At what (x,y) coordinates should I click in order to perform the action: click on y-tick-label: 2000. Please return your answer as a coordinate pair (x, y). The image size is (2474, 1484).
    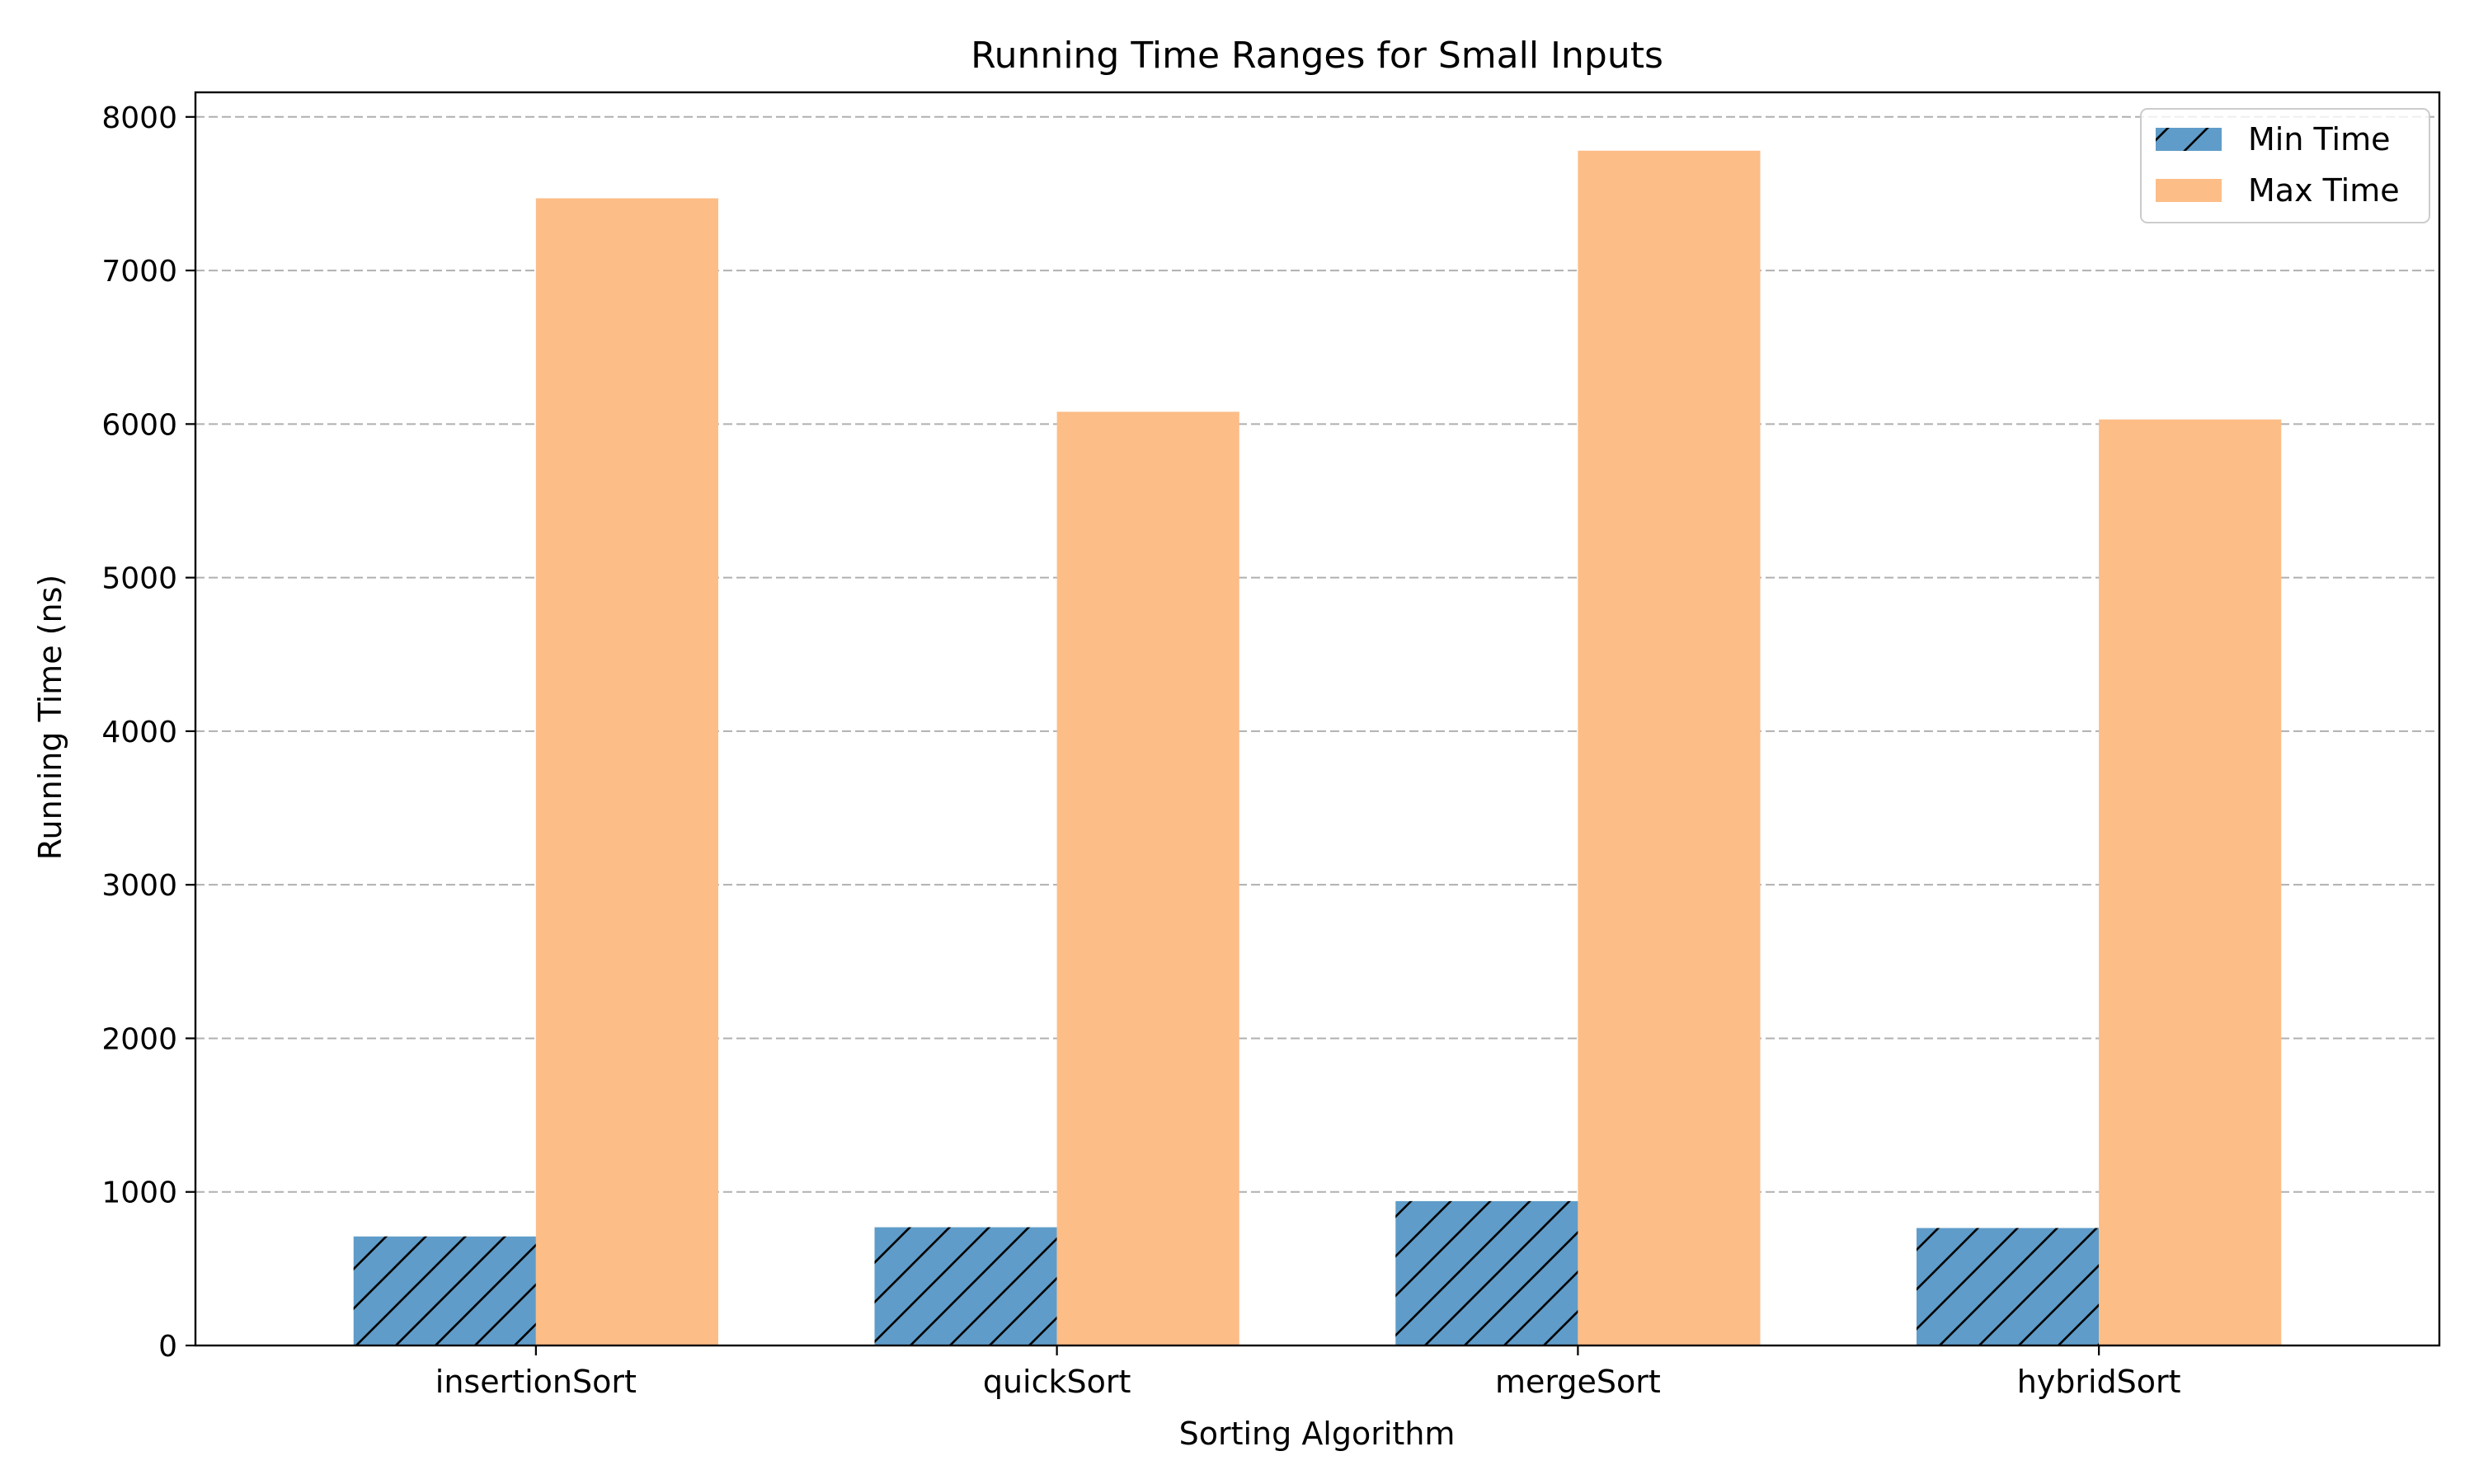
    Looking at the image, I should click on (139, 1039).